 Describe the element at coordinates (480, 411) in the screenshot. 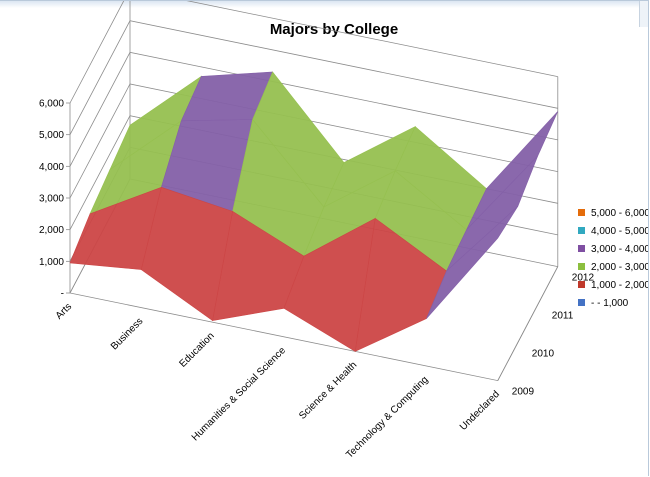

I see `x-category-label: Undeclared` at that location.